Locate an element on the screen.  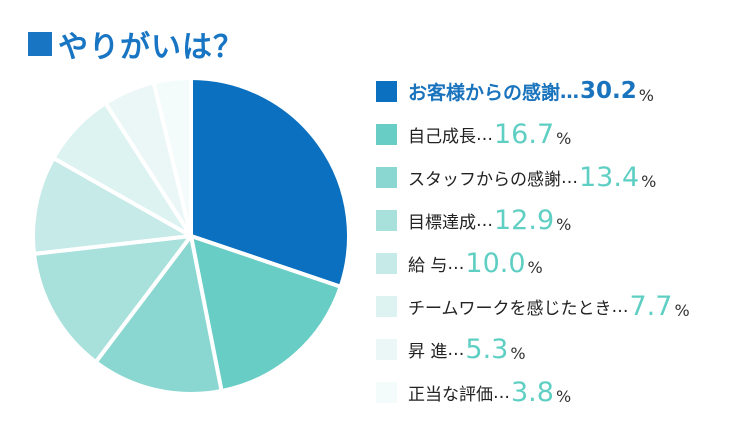
data-label: 16.7 is located at coordinates (524, 134).